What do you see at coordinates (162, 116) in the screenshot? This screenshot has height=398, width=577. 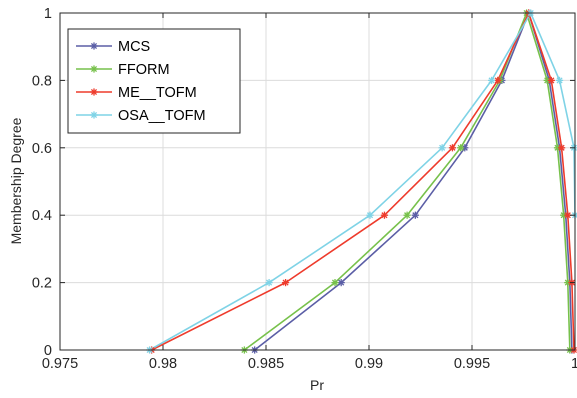 I see `legend-label-osa-tofm: OSA__TOFM` at bounding box center [162, 116].